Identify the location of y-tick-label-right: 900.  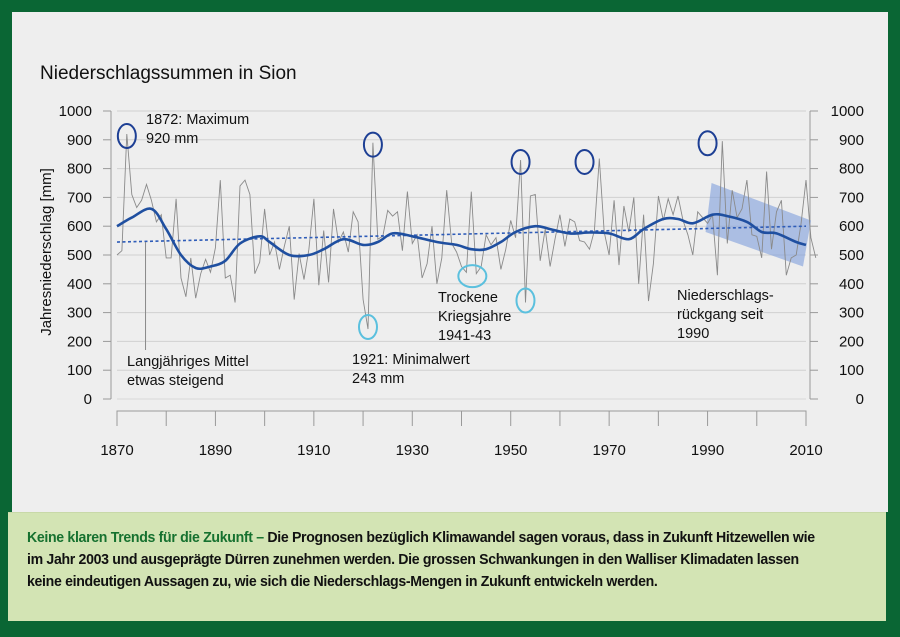
(851, 140).